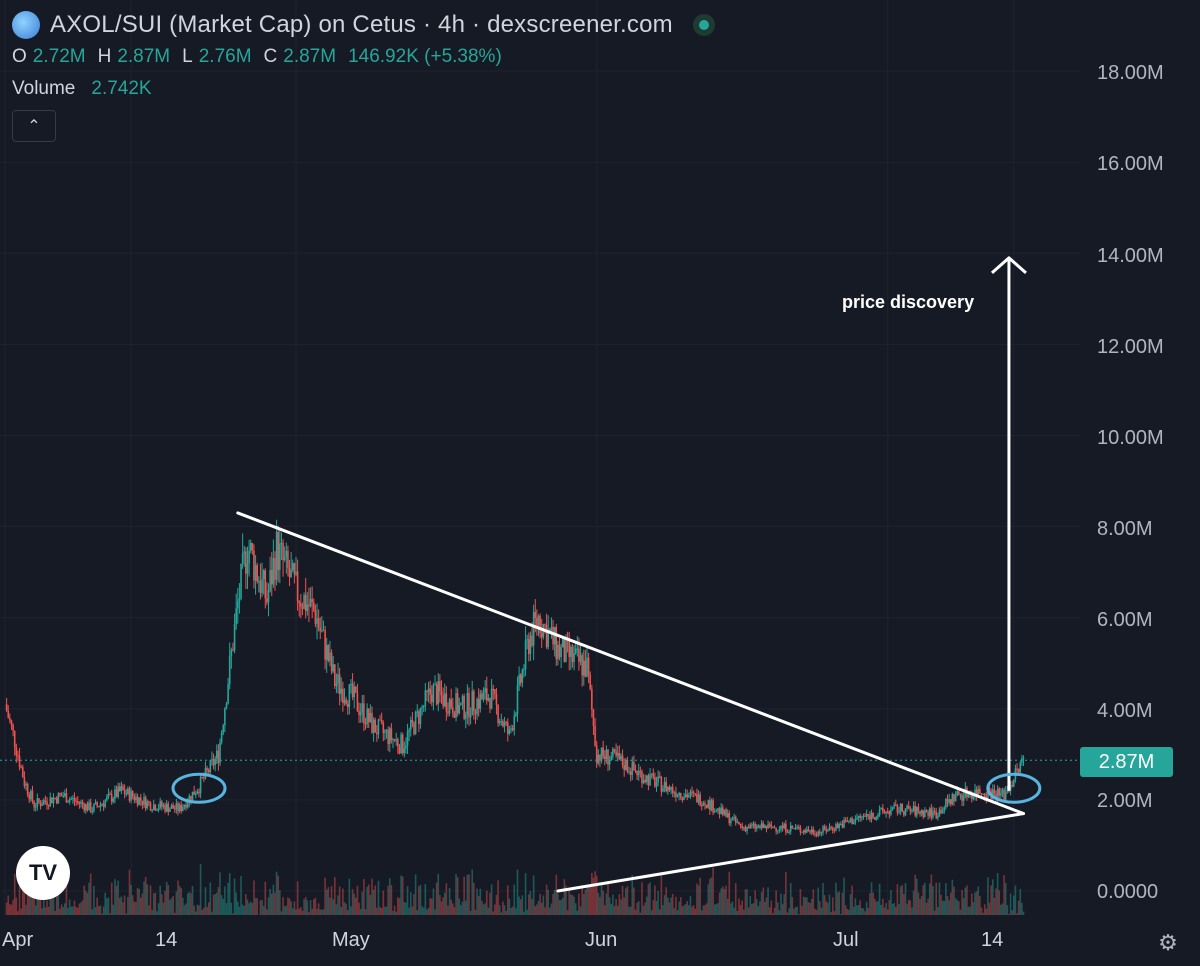 This screenshot has height=966, width=1200. What do you see at coordinates (601, 940) in the screenshot?
I see `x-tick-label: Jun` at bounding box center [601, 940].